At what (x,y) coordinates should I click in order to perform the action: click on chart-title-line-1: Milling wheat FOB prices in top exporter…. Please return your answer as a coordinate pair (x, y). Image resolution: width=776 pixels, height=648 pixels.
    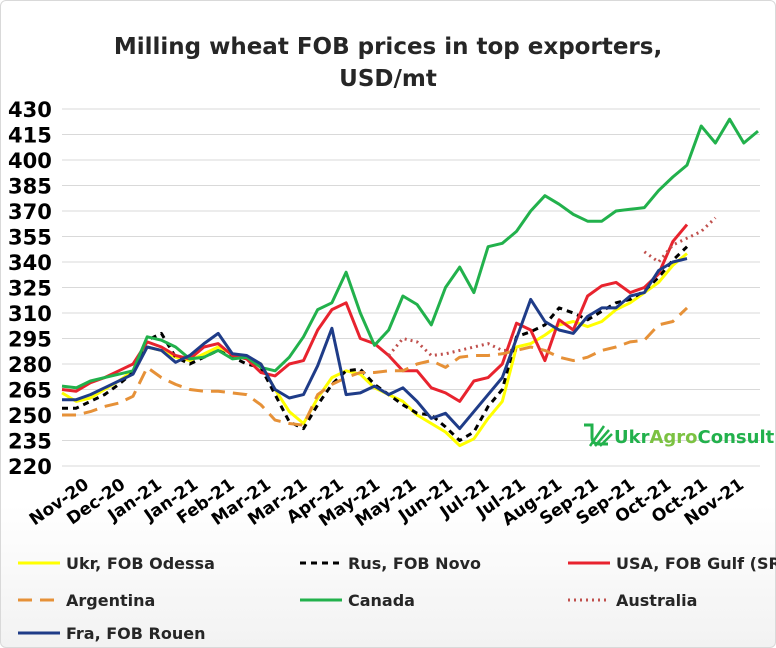
    Looking at the image, I should click on (388, 47).